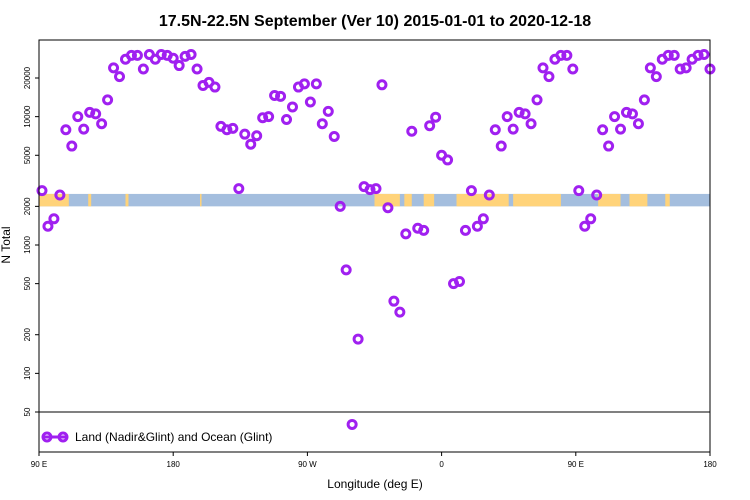 This screenshot has height=500, width=750. Describe the element at coordinates (27, 245) in the screenshot. I see `y-tick-label: 1000` at that location.